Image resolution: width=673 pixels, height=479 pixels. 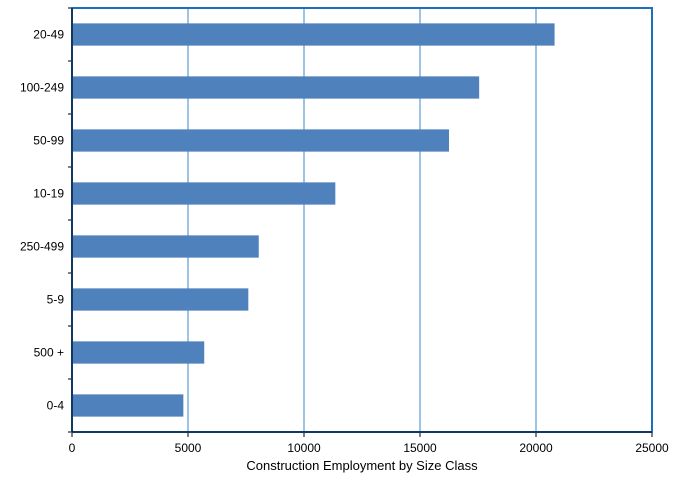 I want to click on x-tick-label: 20000, so click(x=536, y=448).